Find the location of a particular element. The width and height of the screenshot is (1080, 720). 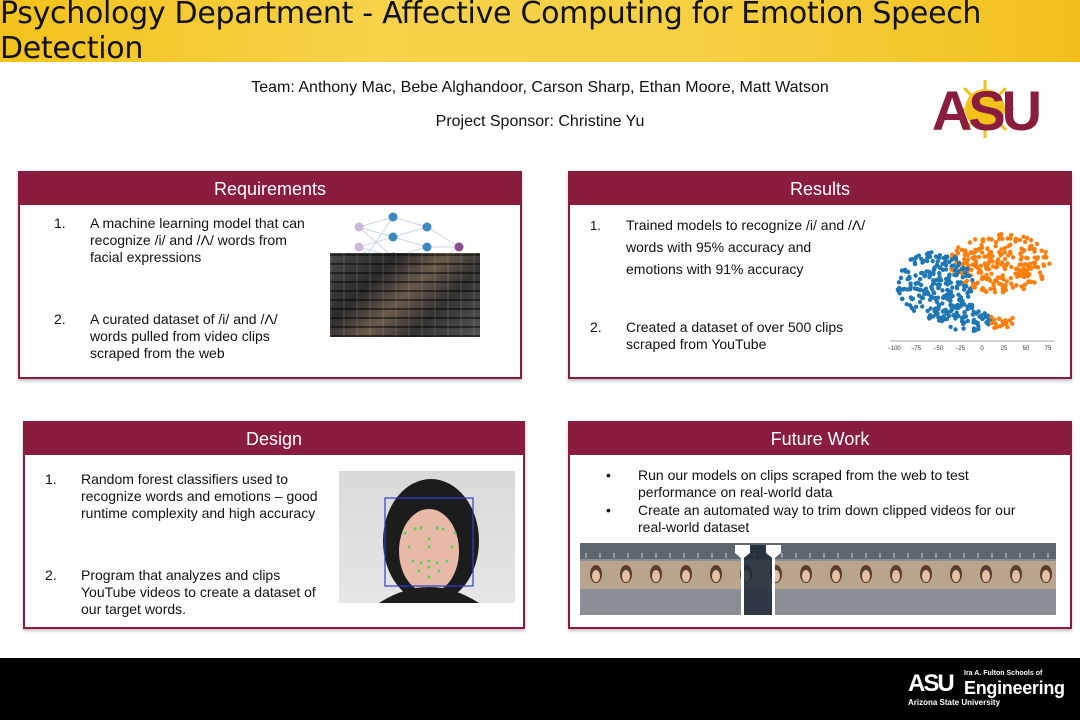

axis-tick-label: 75 is located at coordinates (1048, 349).